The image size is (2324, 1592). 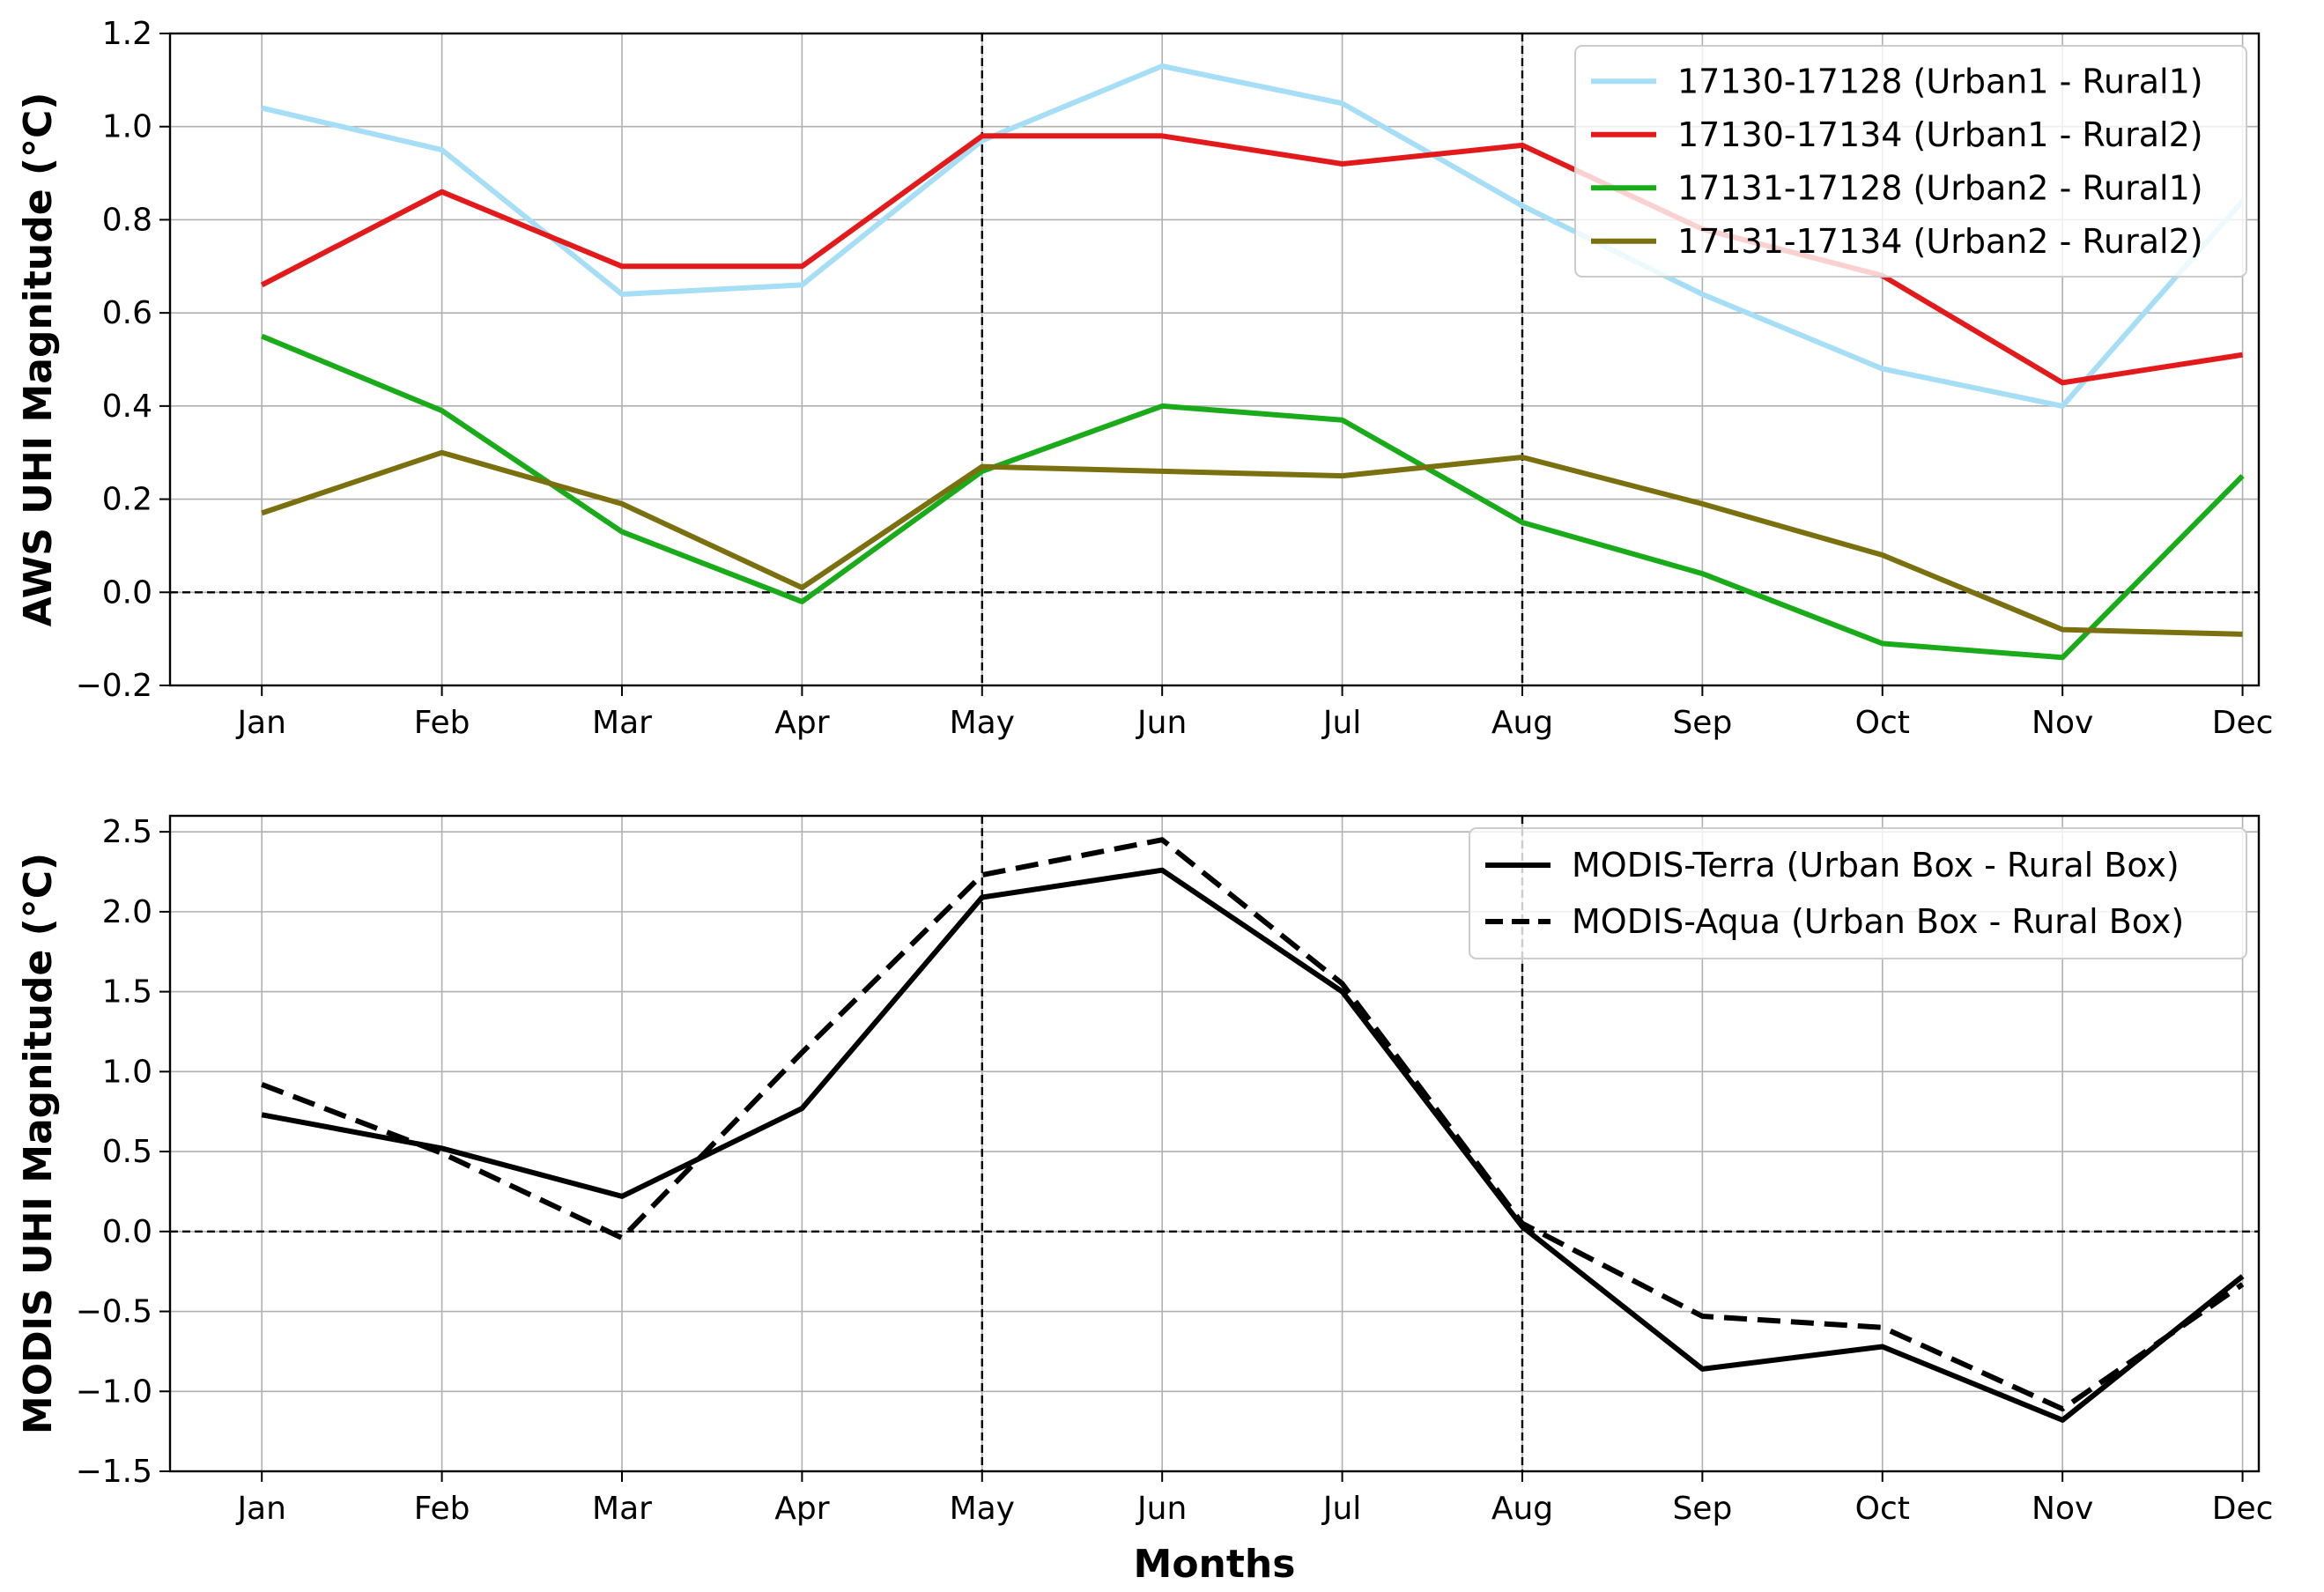 I want to click on y-tick-label: 0.2, so click(x=127, y=500).